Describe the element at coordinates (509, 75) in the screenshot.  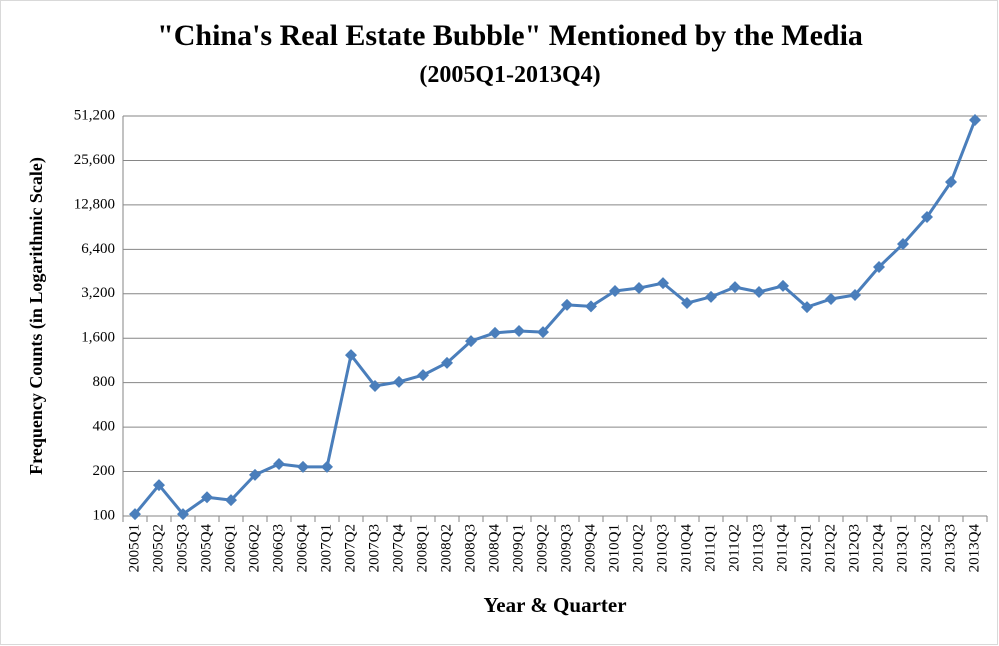
I see `chart-subtitle: (2005Q1-2013Q4)` at that location.